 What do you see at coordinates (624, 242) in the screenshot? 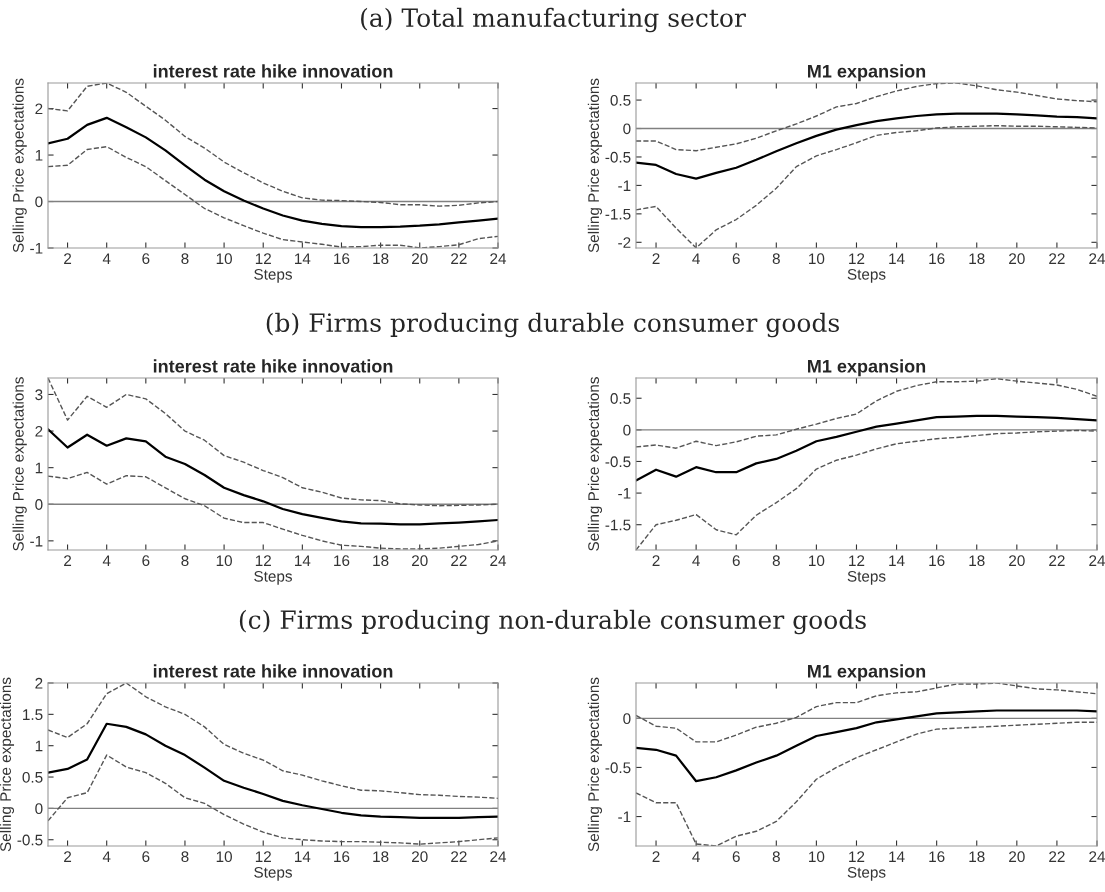
I see `y-tick-label: -2` at bounding box center [624, 242].